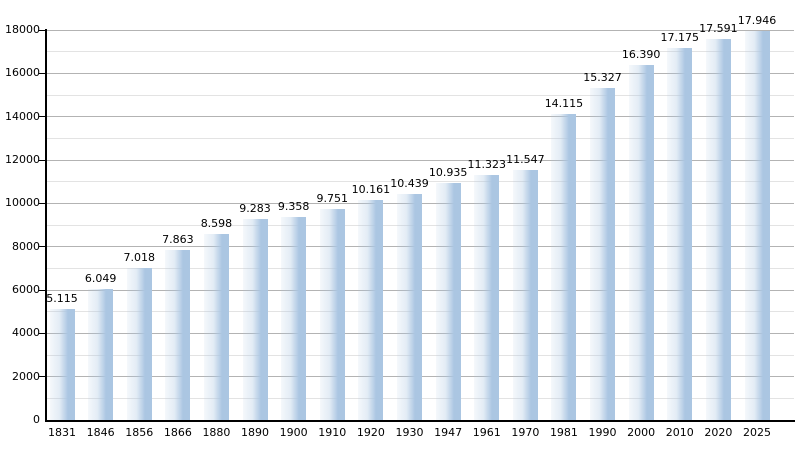 The height and width of the screenshot is (450, 800). What do you see at coordinates (486, 164) in the screenshot?
I see `bar-value-label: 11.323` at bounding box center [486, 164].